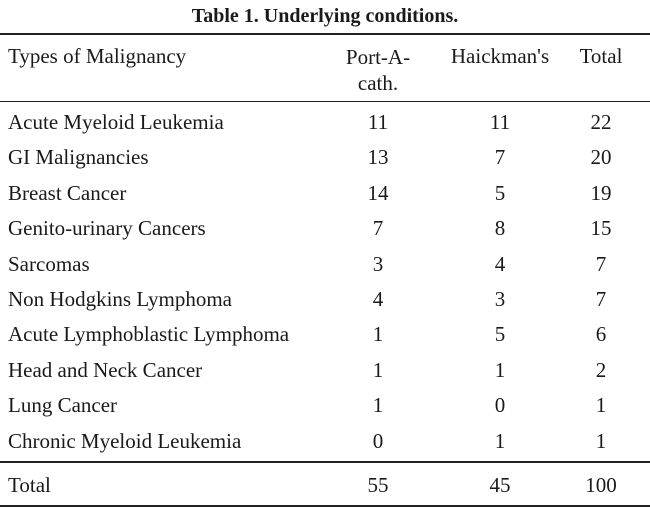  I want to click on row-label: Chronic Myeloid Leukemia, so click(125, 440).